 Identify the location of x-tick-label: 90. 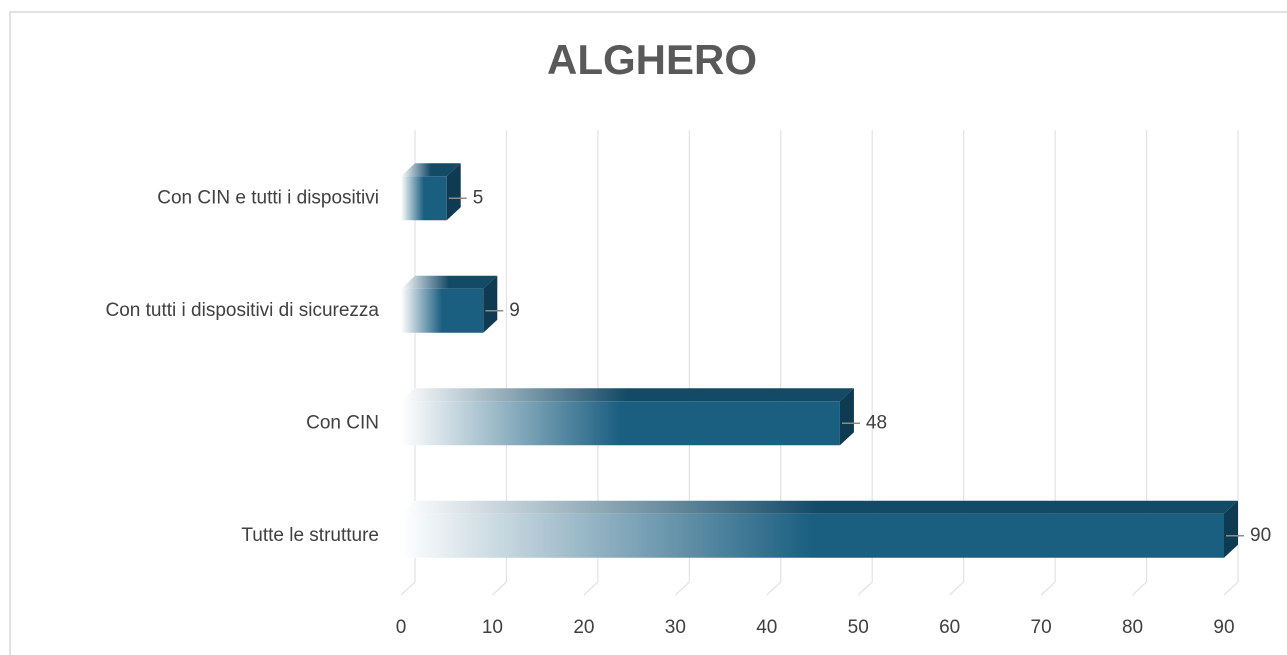
(1223, 627).